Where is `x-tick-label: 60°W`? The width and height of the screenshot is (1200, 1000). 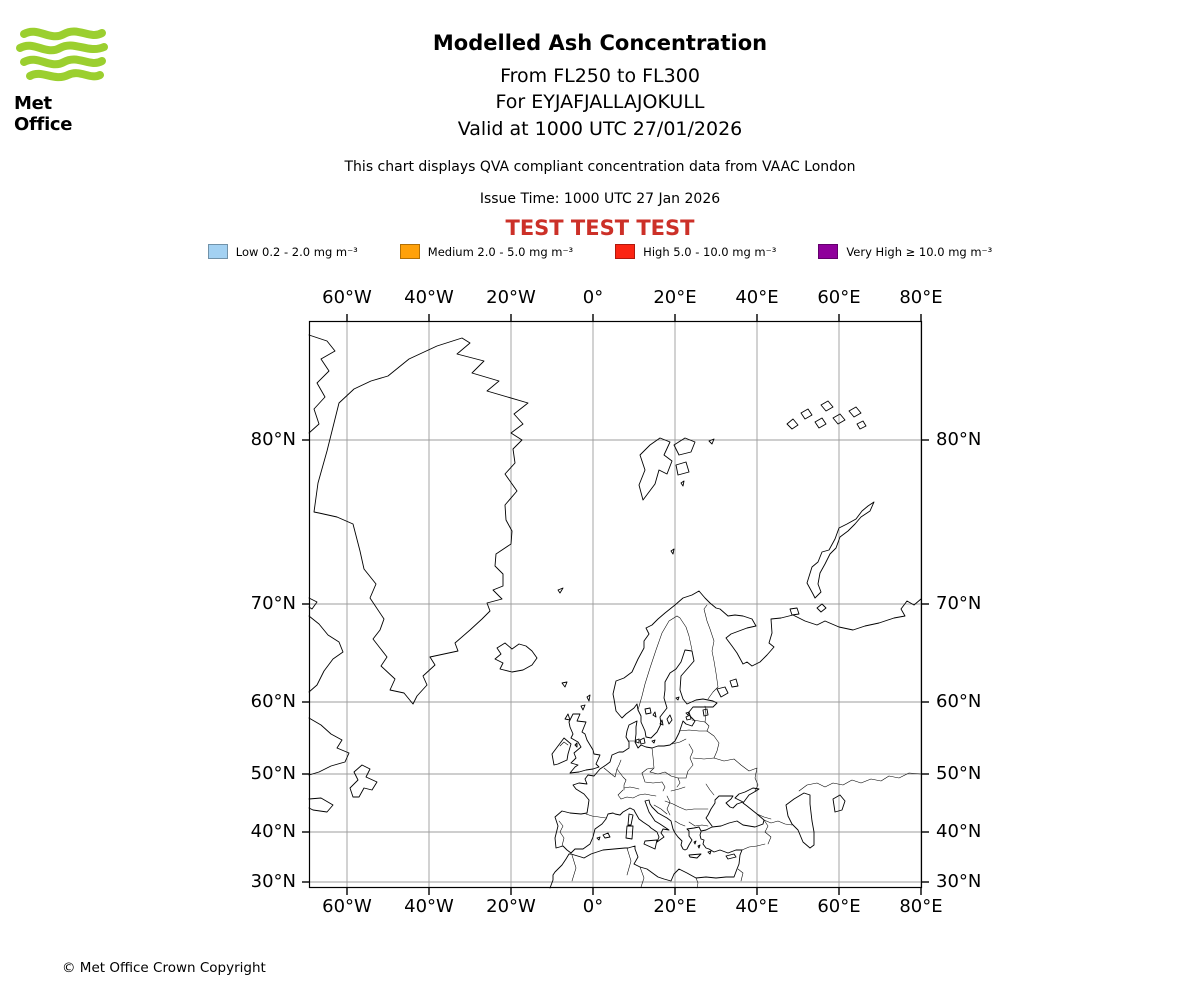 x-tick-label: 60°W is located at coordinates (347, 906).